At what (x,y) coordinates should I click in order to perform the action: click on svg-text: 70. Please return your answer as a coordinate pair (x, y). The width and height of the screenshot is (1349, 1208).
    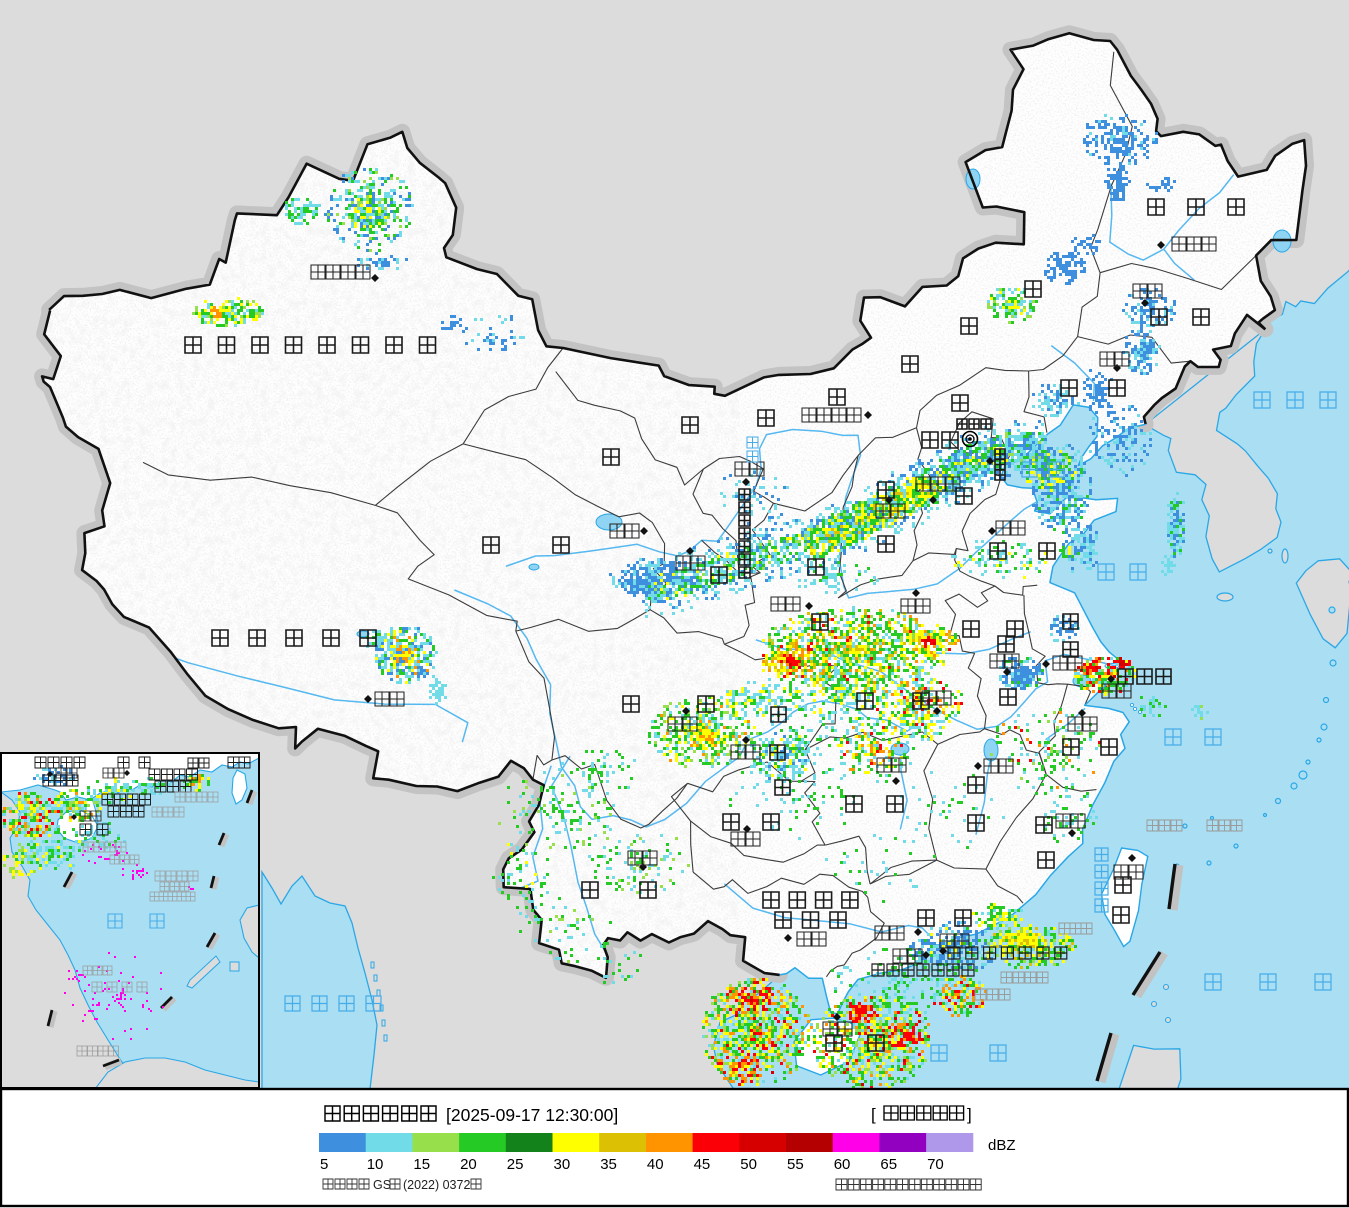
    Looking at the image, I should click on (935, 1164).